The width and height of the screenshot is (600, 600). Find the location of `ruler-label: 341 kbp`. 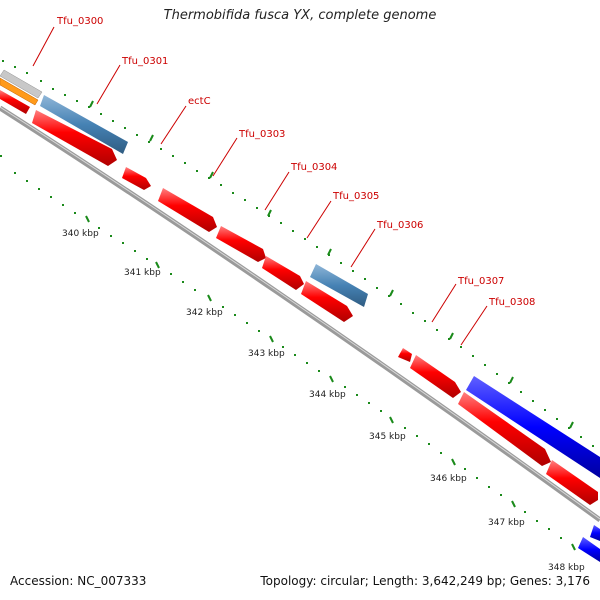

ruler-label: 341 kbp is located at coordinates (142, 273).